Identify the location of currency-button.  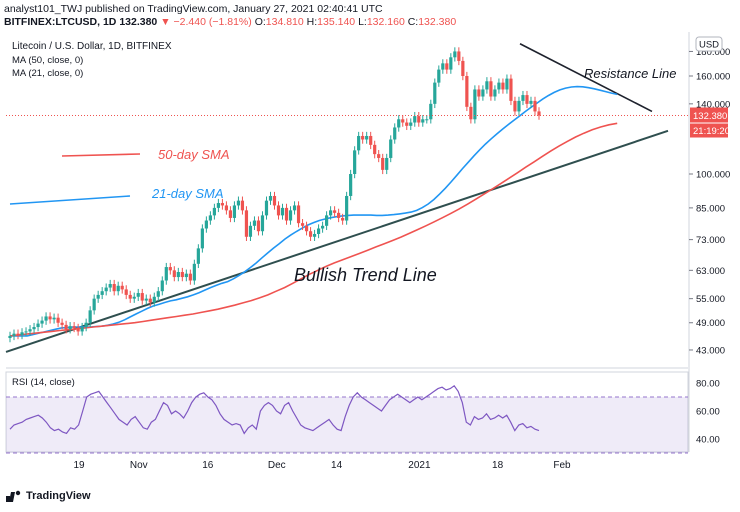
(709, 44).